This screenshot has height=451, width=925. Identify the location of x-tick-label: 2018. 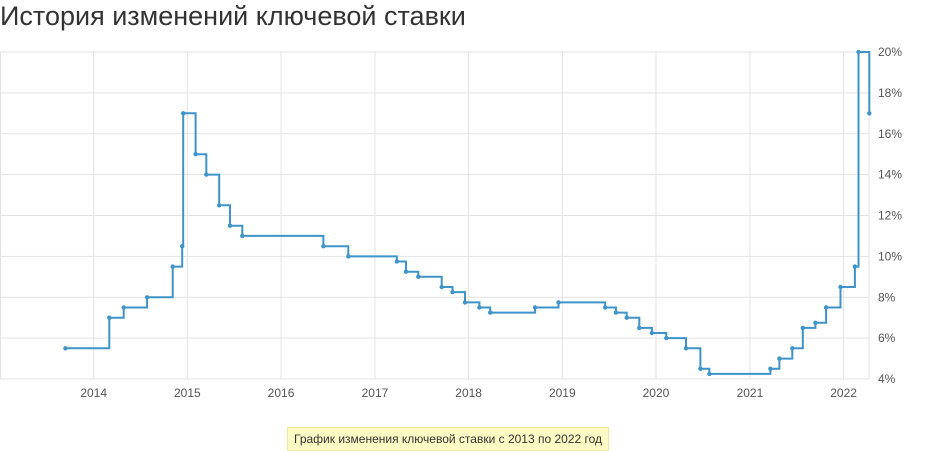
(468, 393).